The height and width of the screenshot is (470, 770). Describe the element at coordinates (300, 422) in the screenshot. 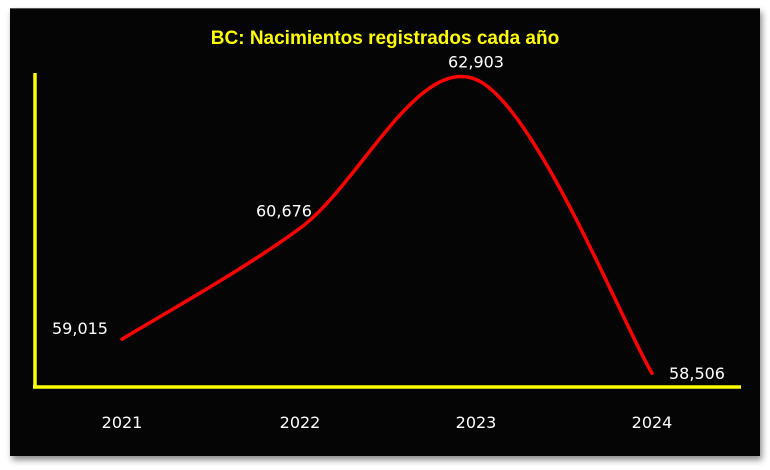

I see `x-tick-label: 2022` at that location.